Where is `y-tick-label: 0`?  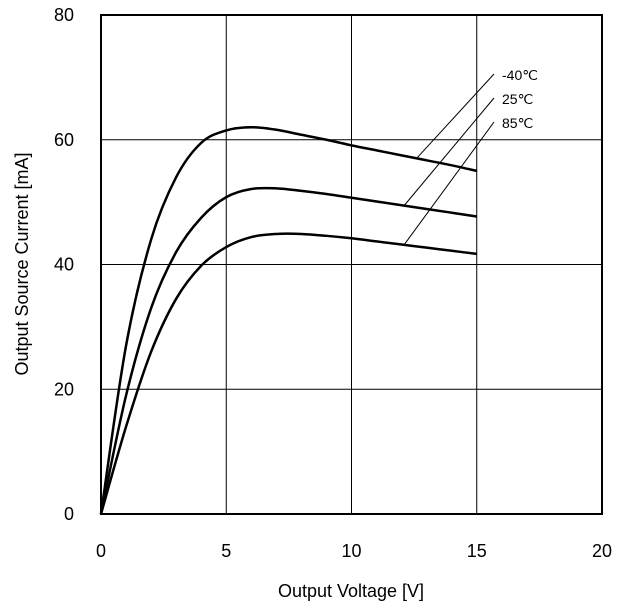 y-tick-label: 0 is located at coordinates (69, 514).